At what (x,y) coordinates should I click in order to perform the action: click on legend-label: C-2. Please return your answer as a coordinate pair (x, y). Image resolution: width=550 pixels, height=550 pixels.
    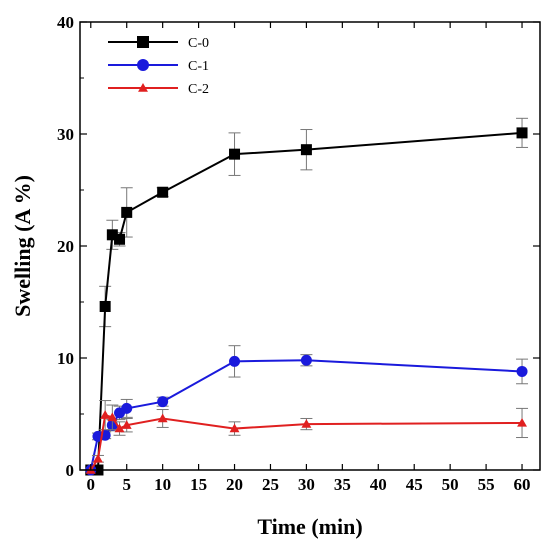
    Looking at the image, I should click on (198, 89).